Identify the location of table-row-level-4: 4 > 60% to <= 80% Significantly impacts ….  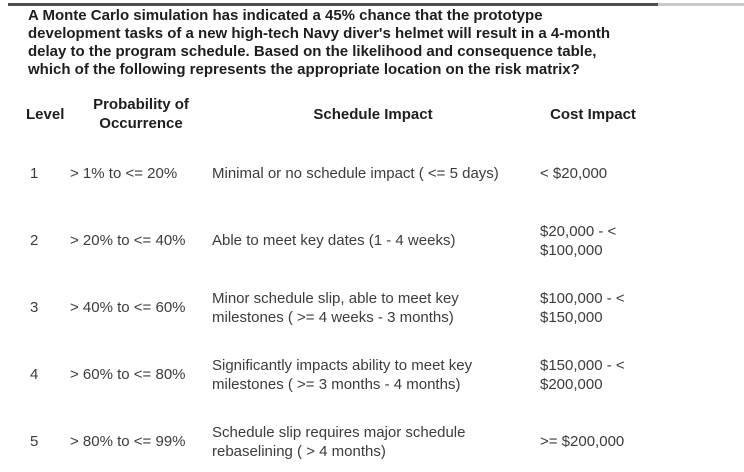
(372, 374).